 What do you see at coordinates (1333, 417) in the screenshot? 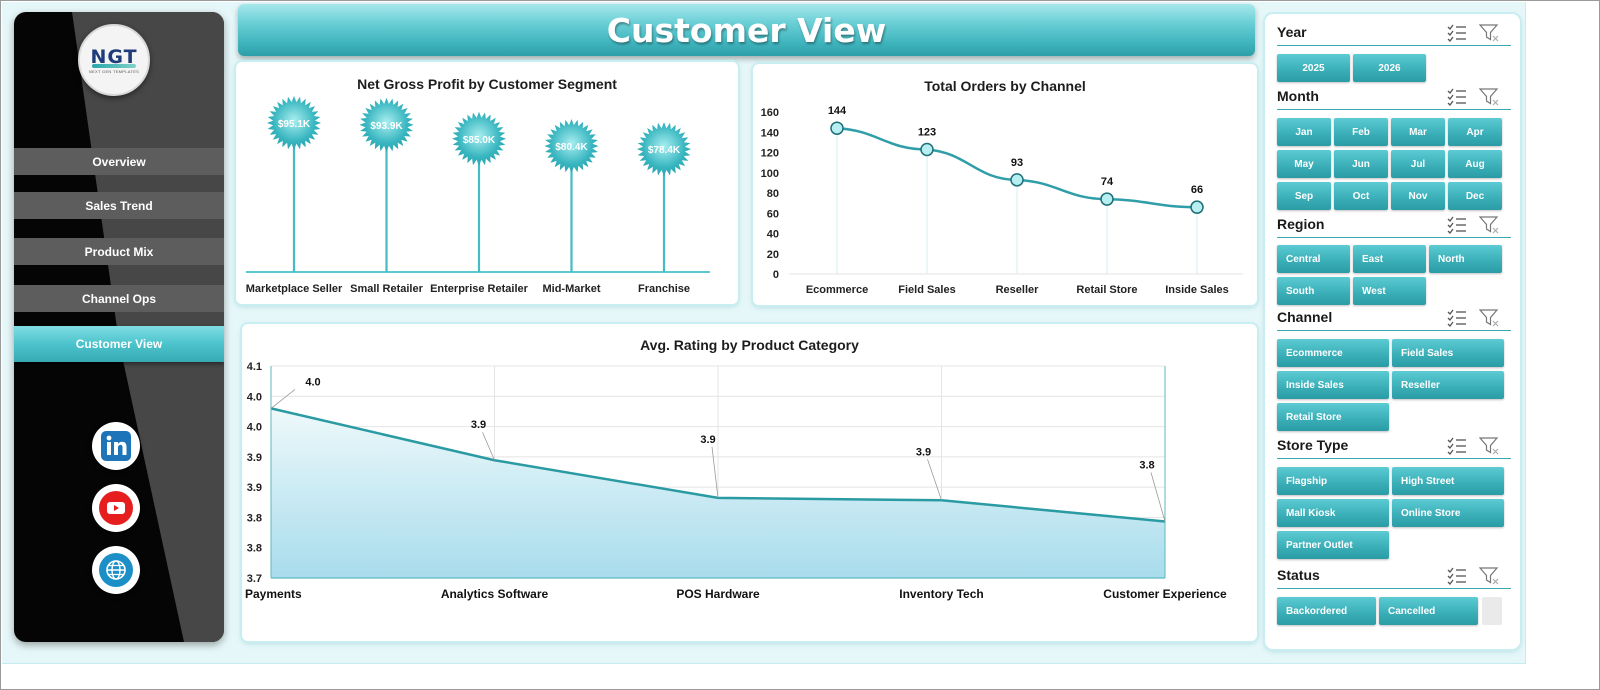
I see `slicer-option-channel: Retail Store` at bounding box center [1333, 417].